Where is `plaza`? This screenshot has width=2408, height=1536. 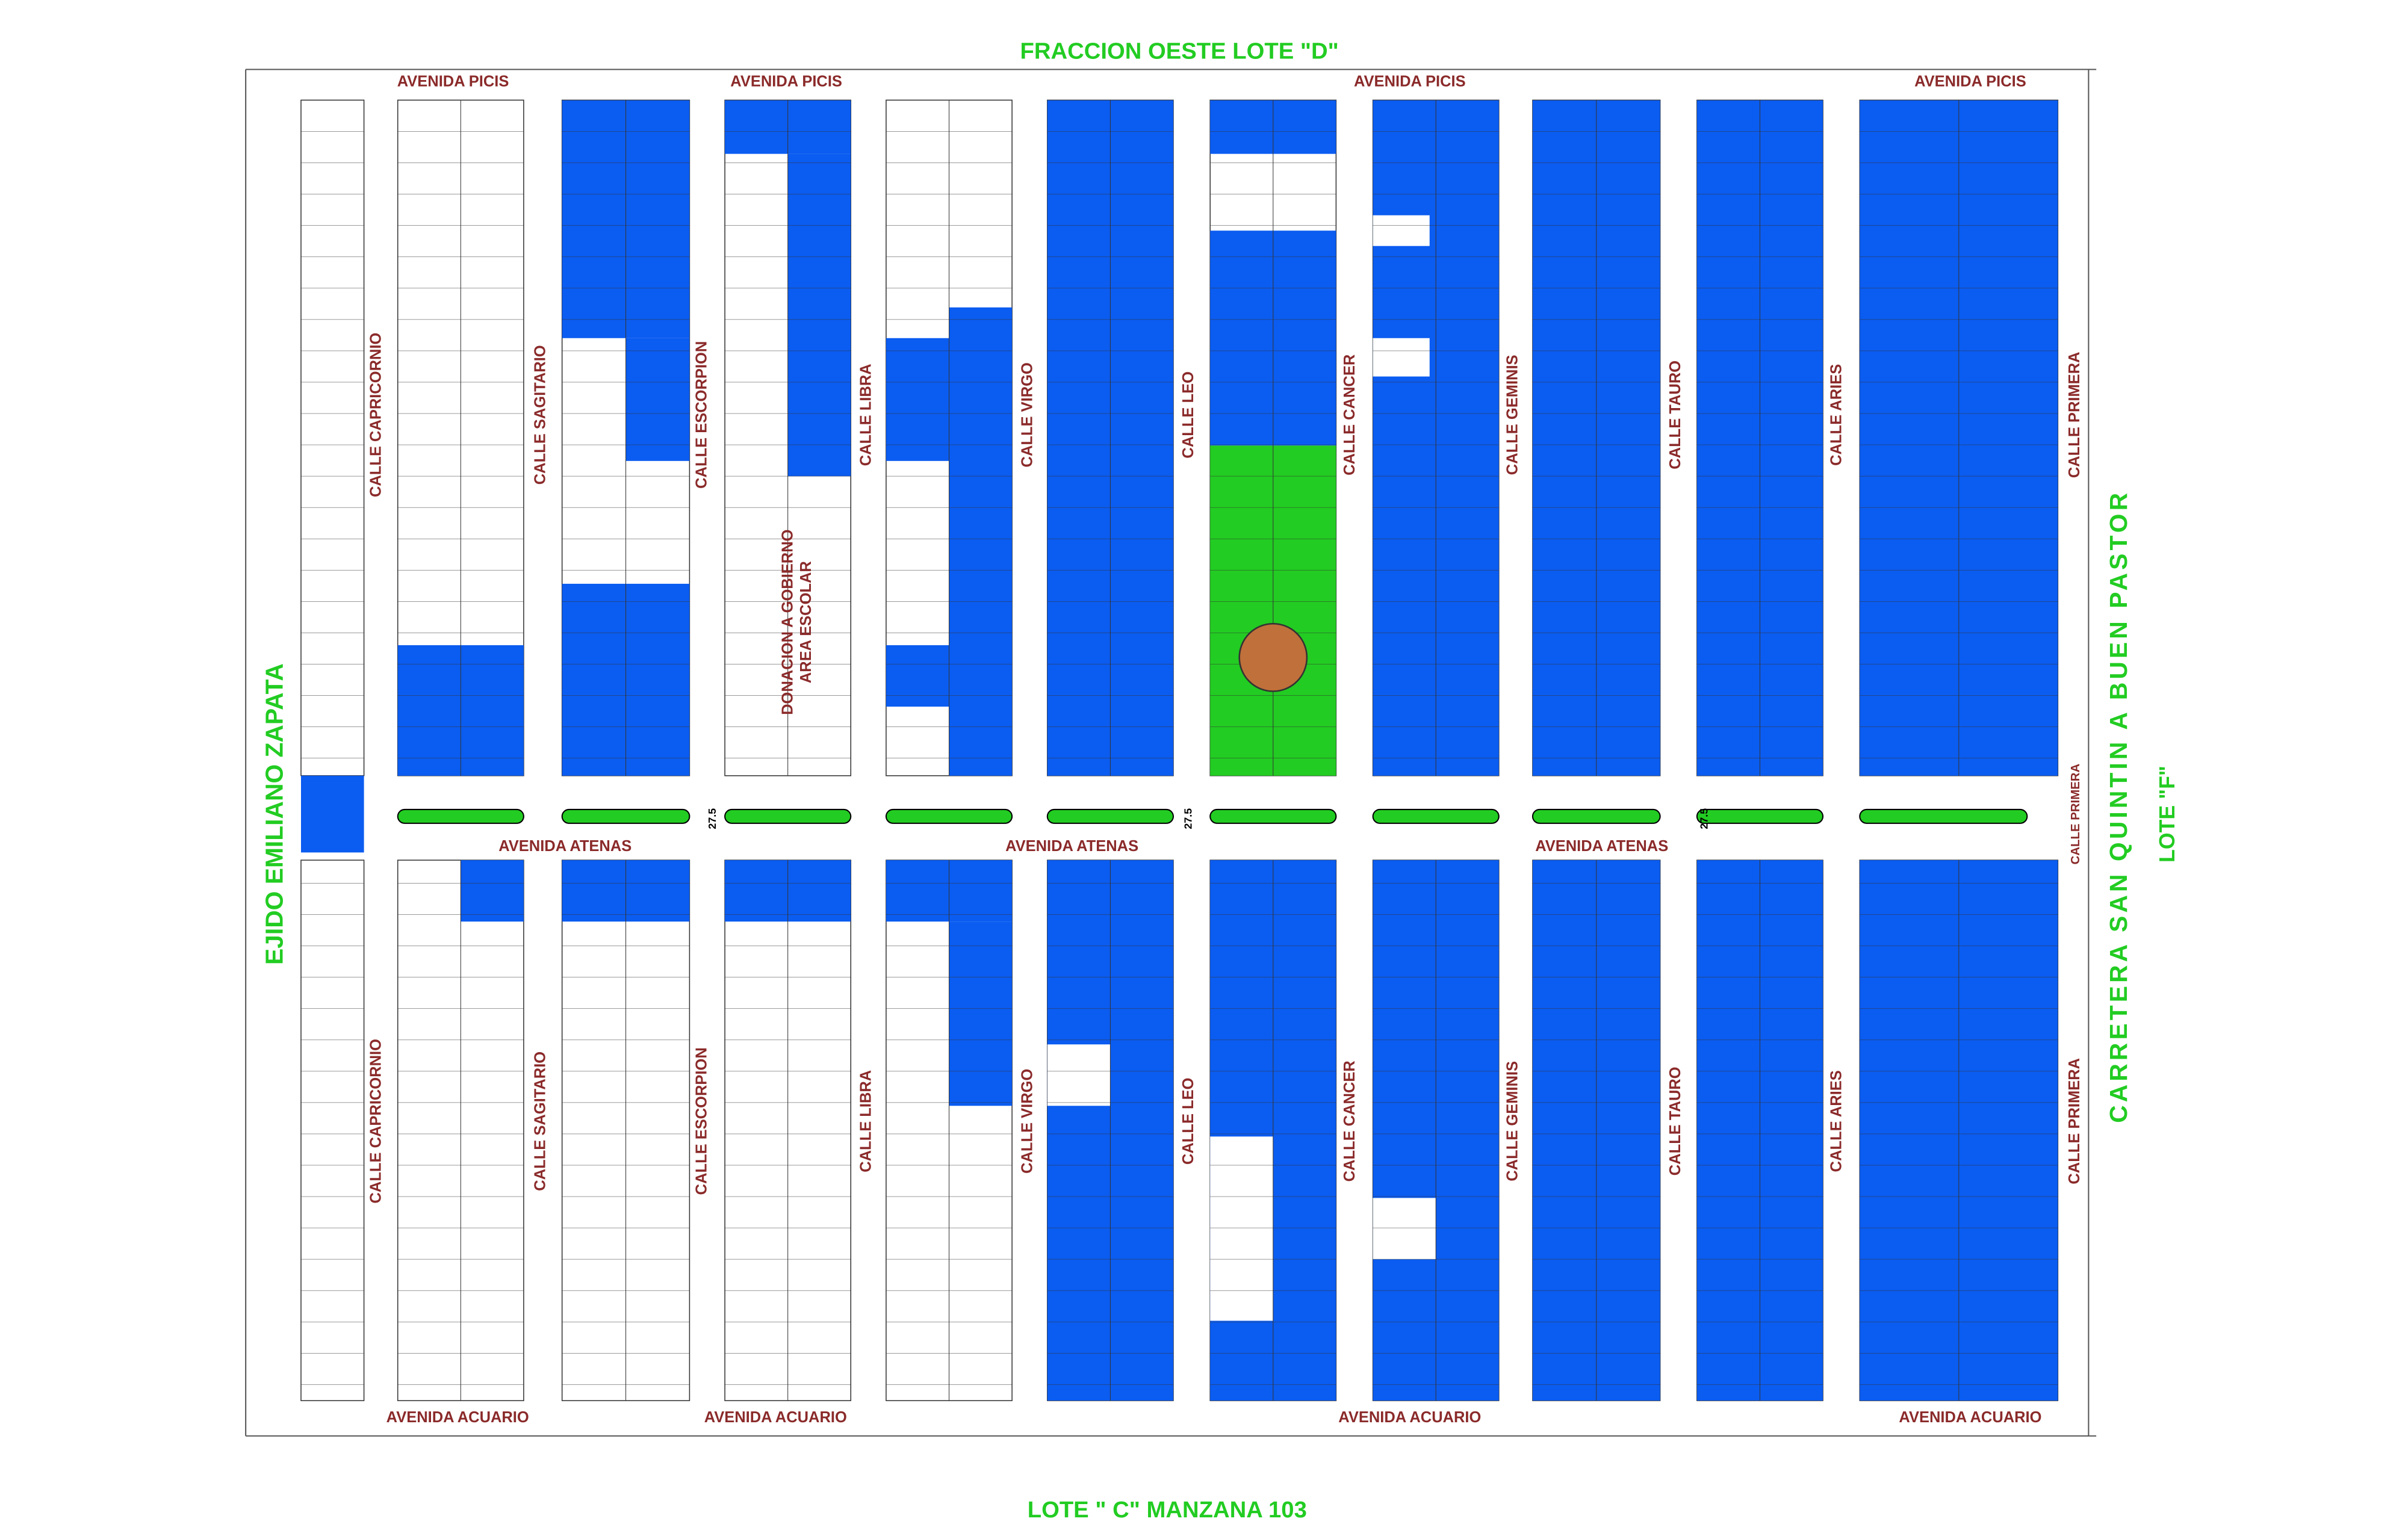 plaza is located at coordinates (1273, 657).